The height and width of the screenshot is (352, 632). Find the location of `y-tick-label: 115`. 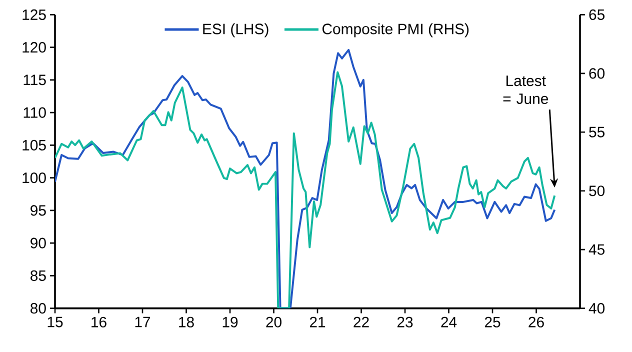

y-tick-label: 115 is located at coordinates (35, 80).